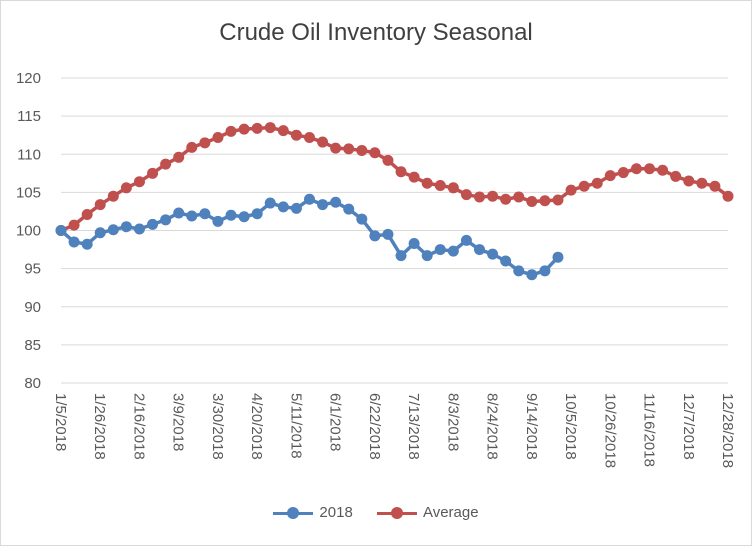 Image resolution: width=752 pixels, height=546 pixels. I want to click on x-tick-label: 2/16/2018, so click(138, 426).